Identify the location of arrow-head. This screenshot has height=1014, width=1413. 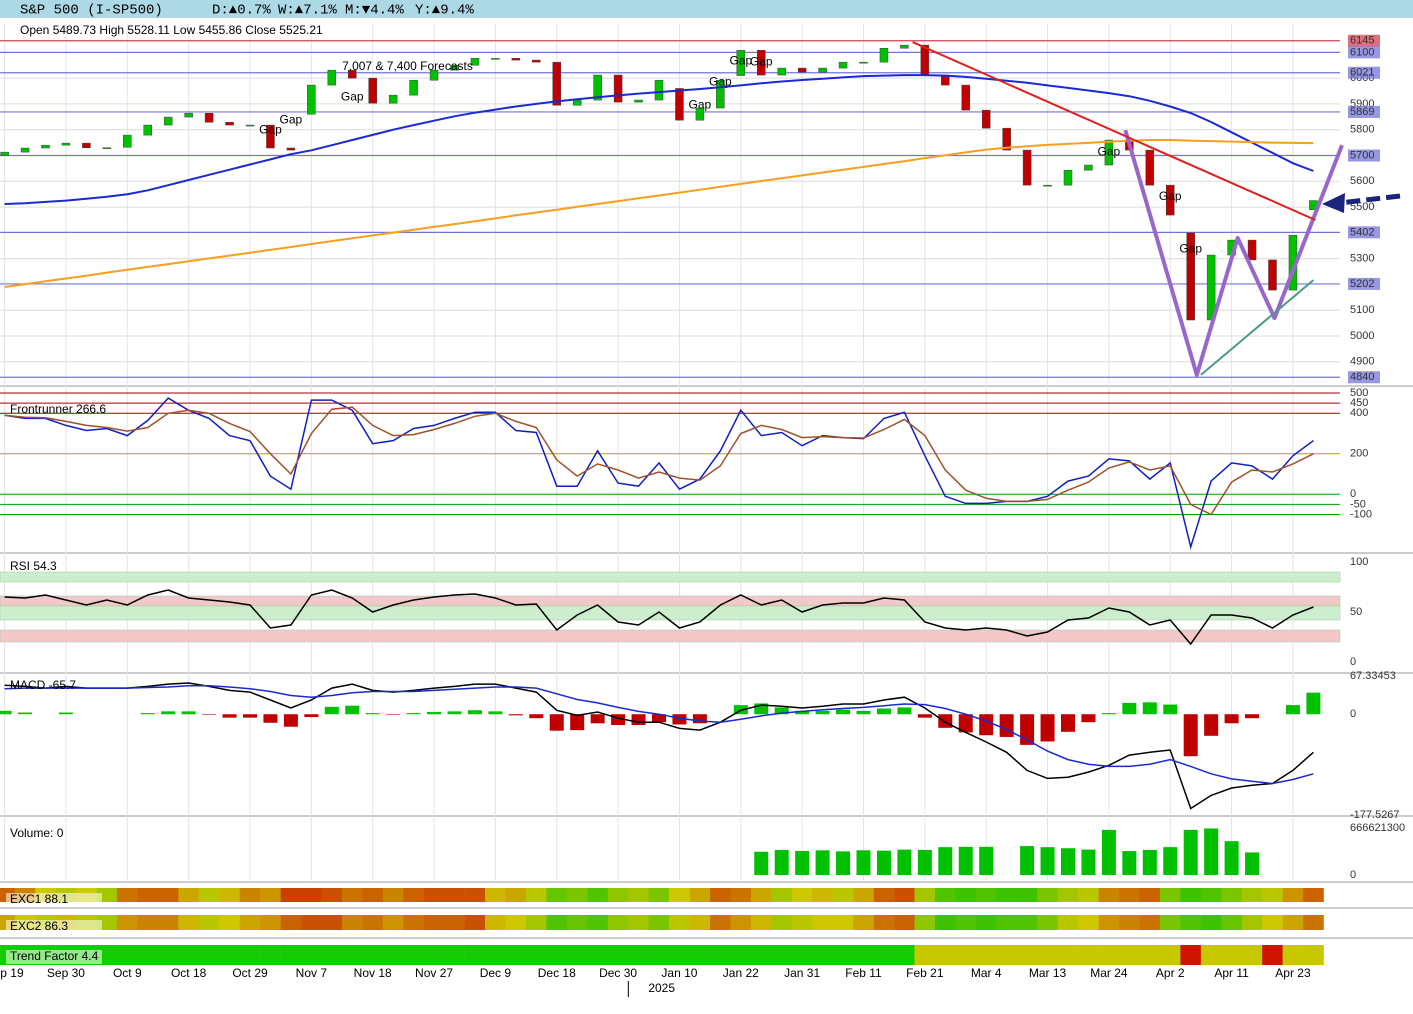
(1333, 203).